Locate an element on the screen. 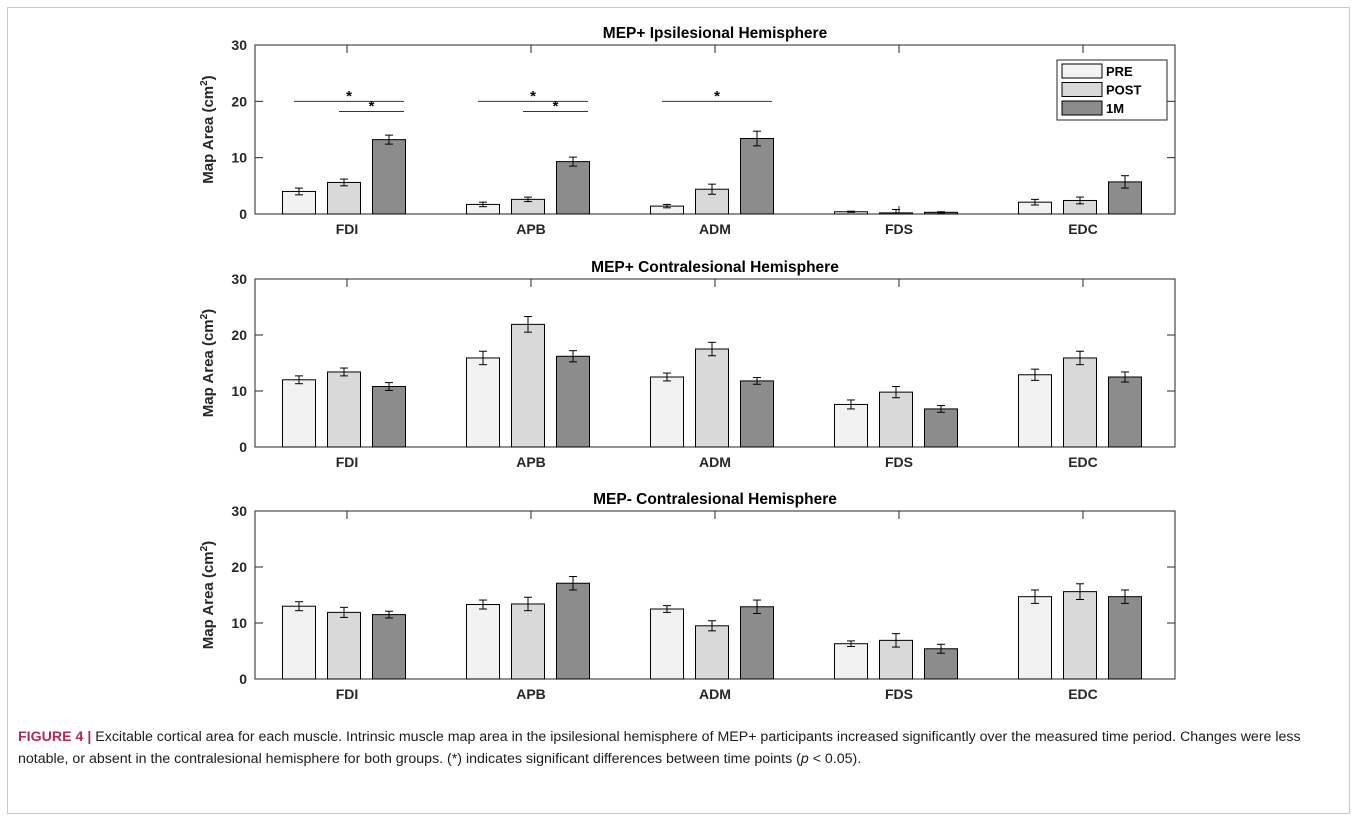 This screenshot has height=821, width=1357. legend-swatch-post is located at coordinates (1082, 89).